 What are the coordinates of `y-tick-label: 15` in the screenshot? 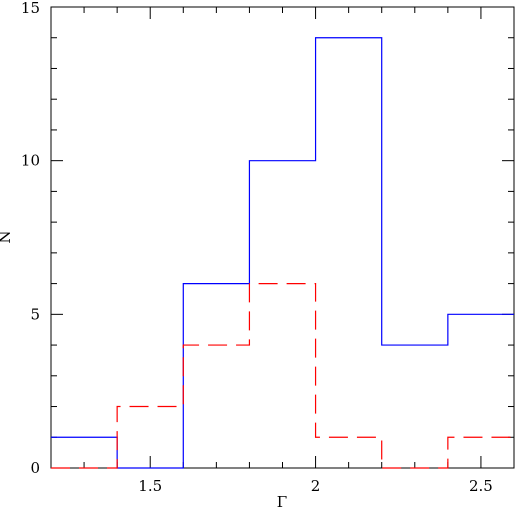 It's located at (30, 8).